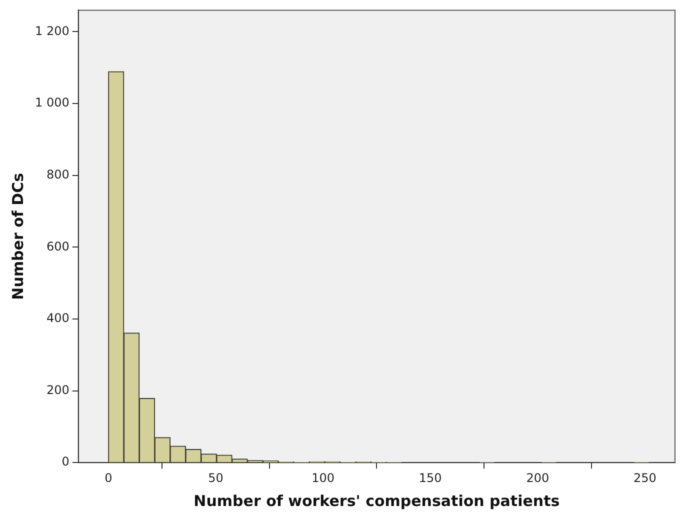  What do you see at coordinates (52, 103) in the screenshot?
I see `y-tick-label: 1 000` at bounding box center [52, 103].